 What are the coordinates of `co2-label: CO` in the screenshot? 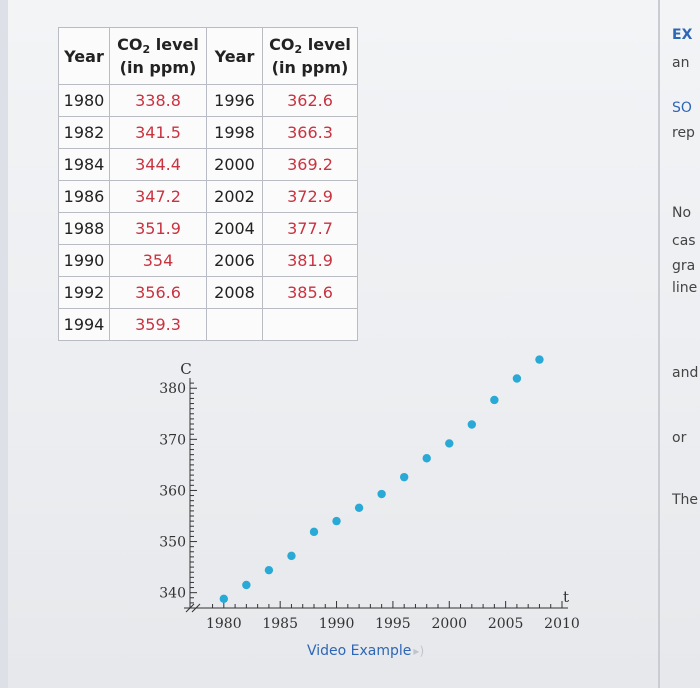 It's located at (130, 44).